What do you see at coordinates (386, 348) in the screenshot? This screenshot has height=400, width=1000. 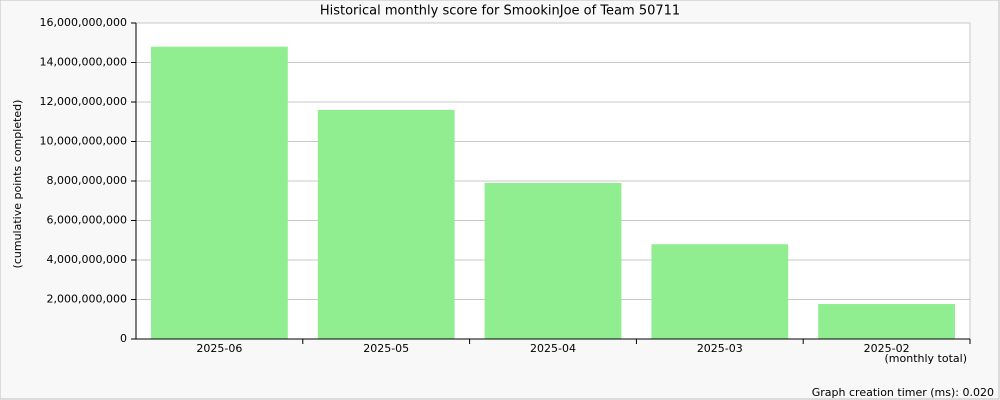 I see `x-tick-label: 2025-05` at bounding box center [386, 348].